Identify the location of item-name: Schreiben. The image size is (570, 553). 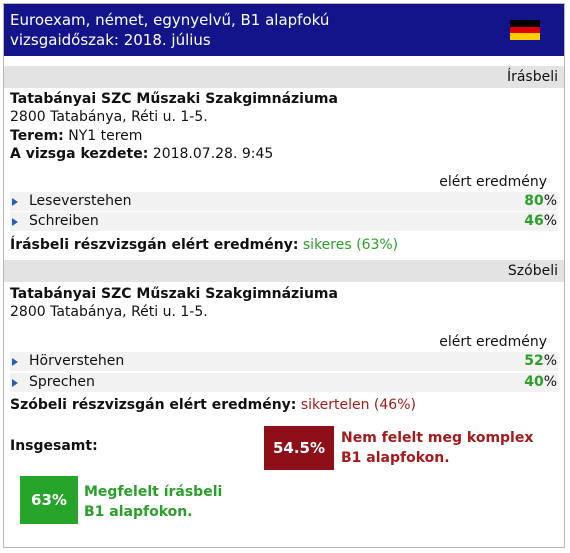
(64, 221).